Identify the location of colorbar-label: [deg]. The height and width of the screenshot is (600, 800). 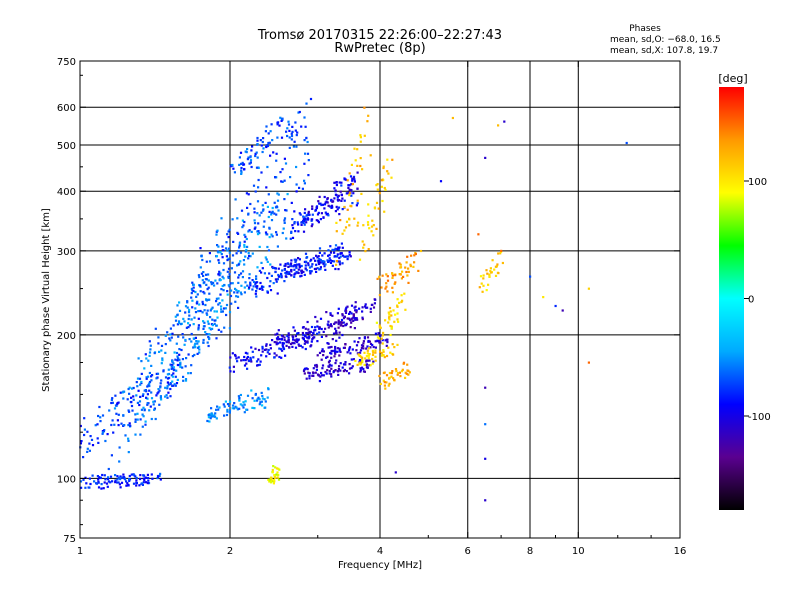
(732, 78).